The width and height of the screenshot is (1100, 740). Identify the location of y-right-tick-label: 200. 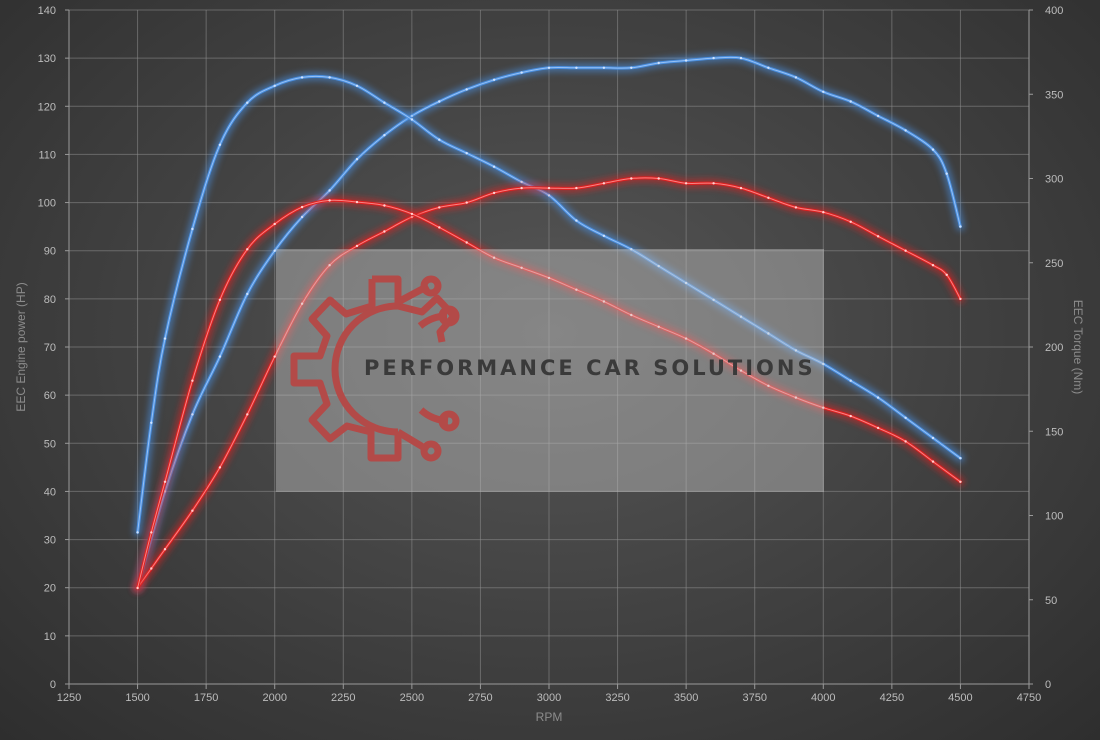
(1054, 348).